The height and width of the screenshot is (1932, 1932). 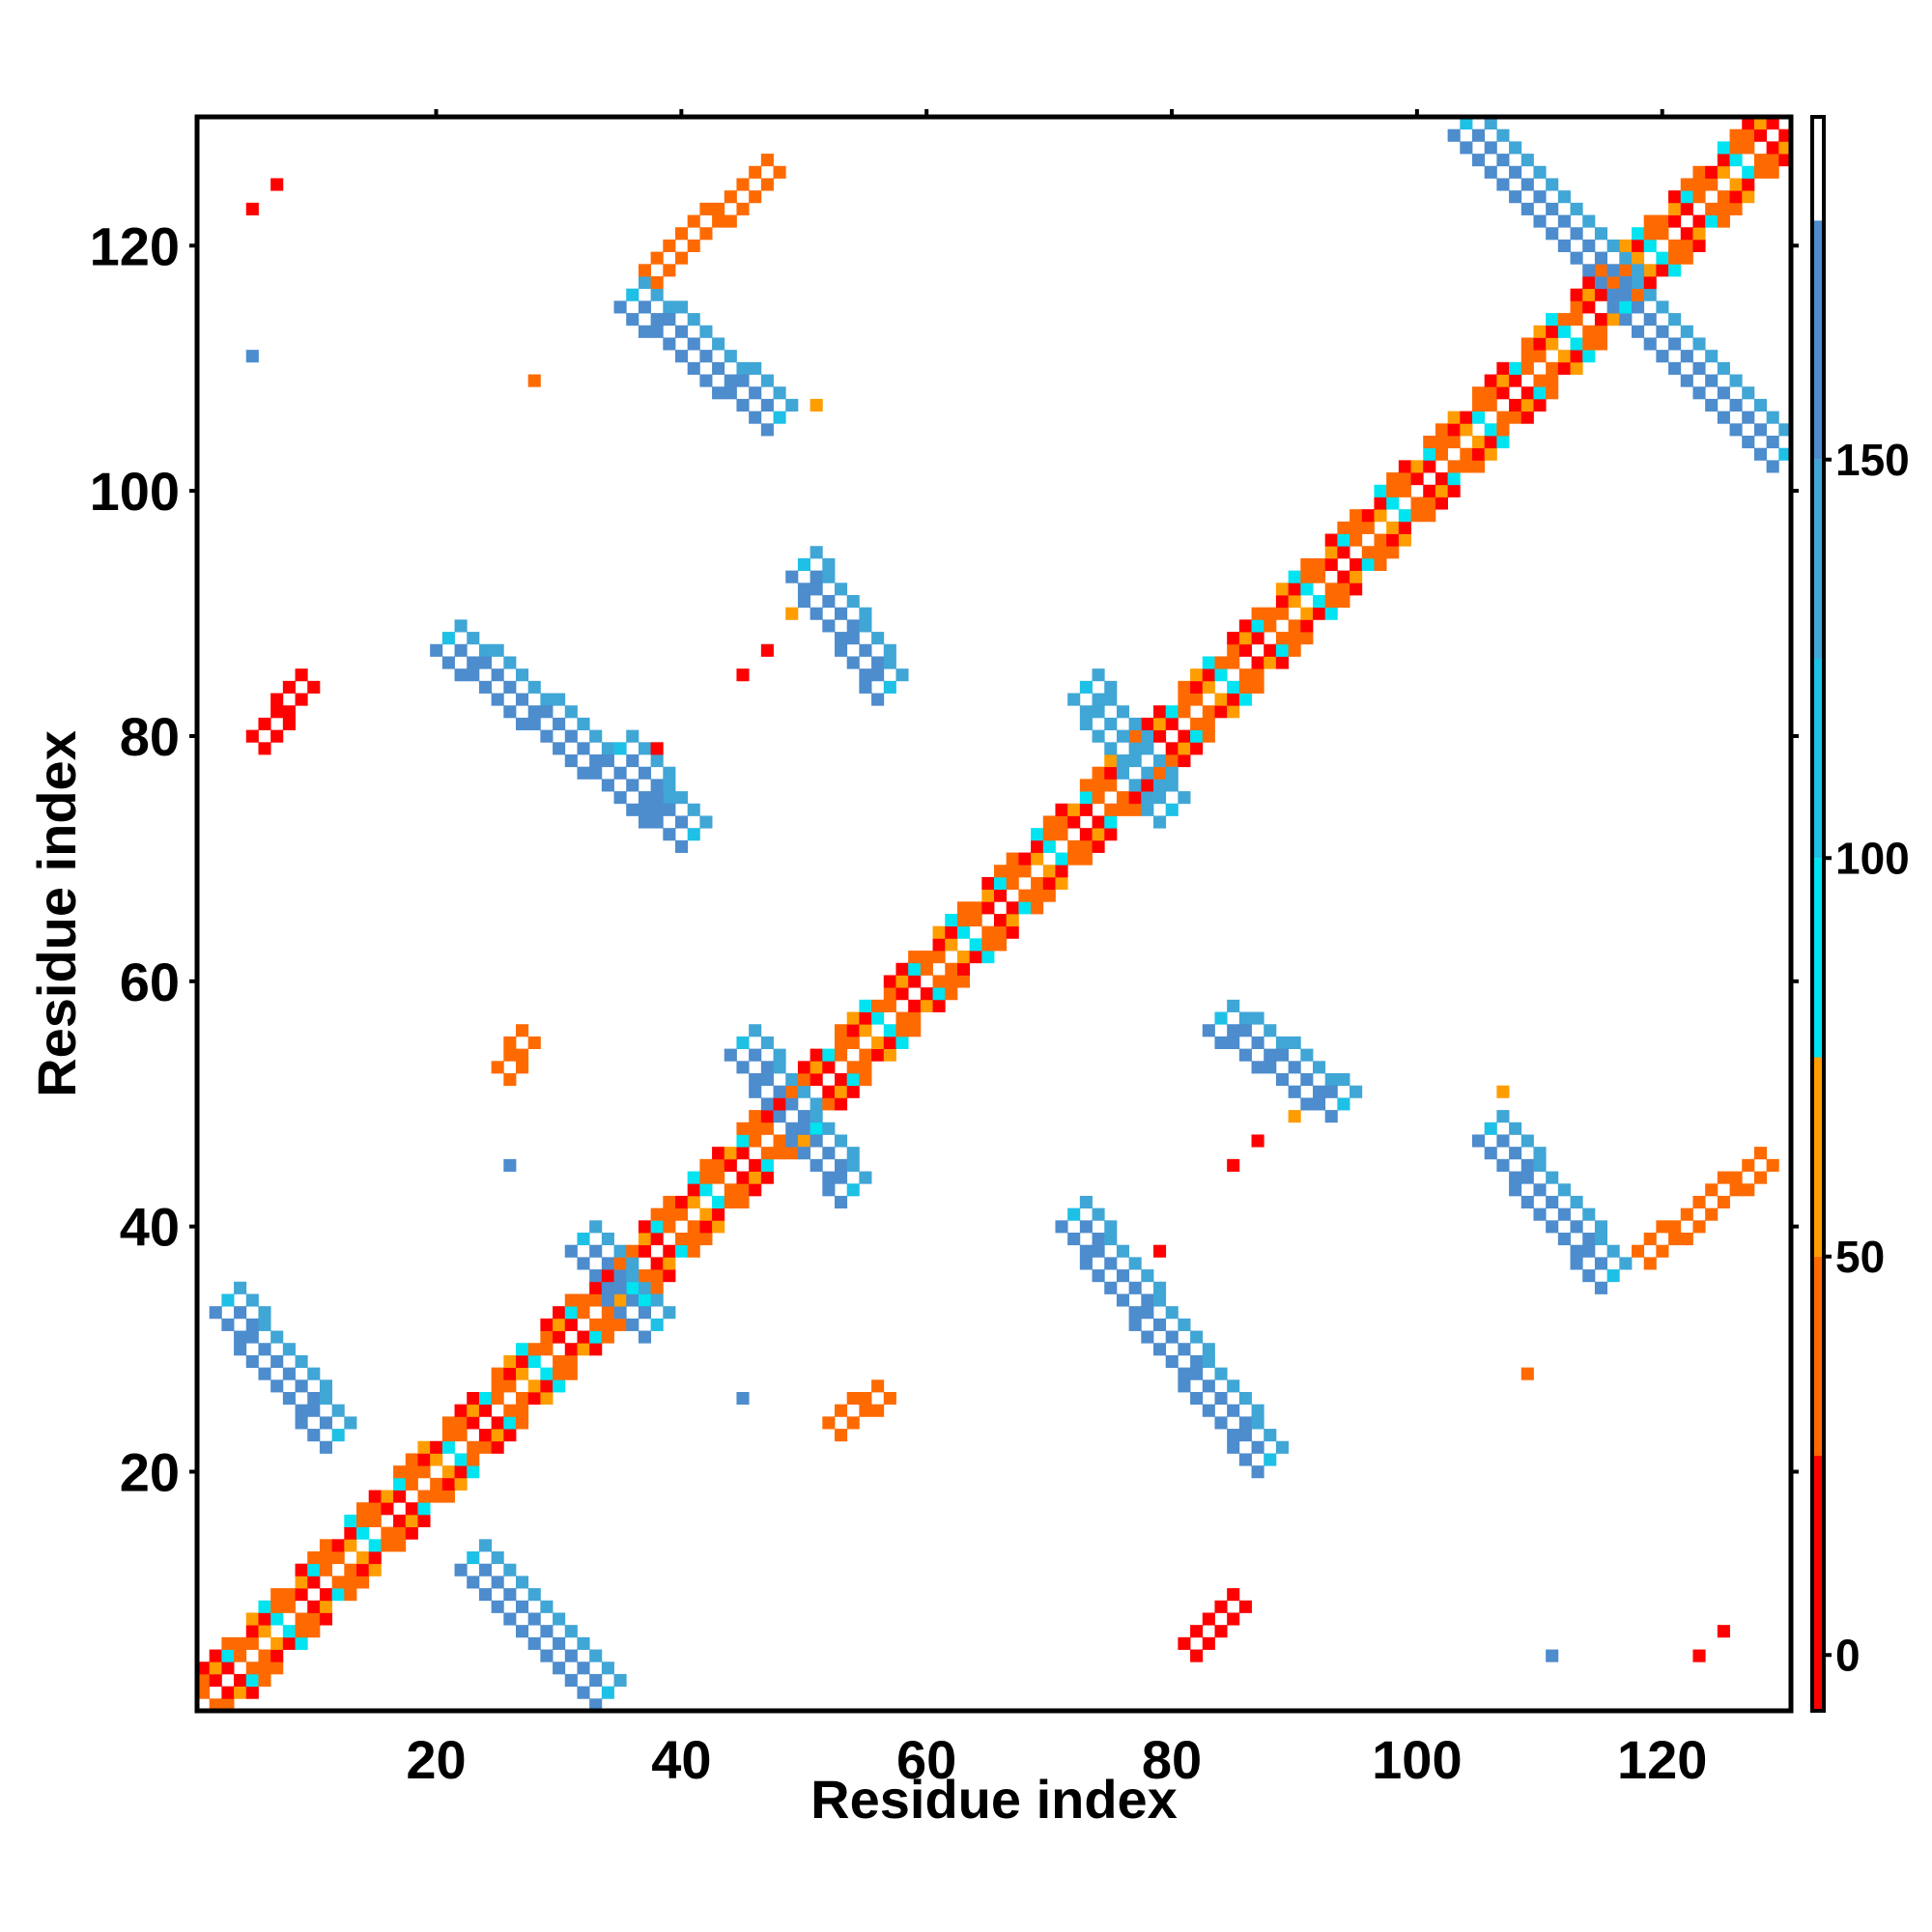 I want to click on x-tick-label: 80, so click(x=1172, y=1759).